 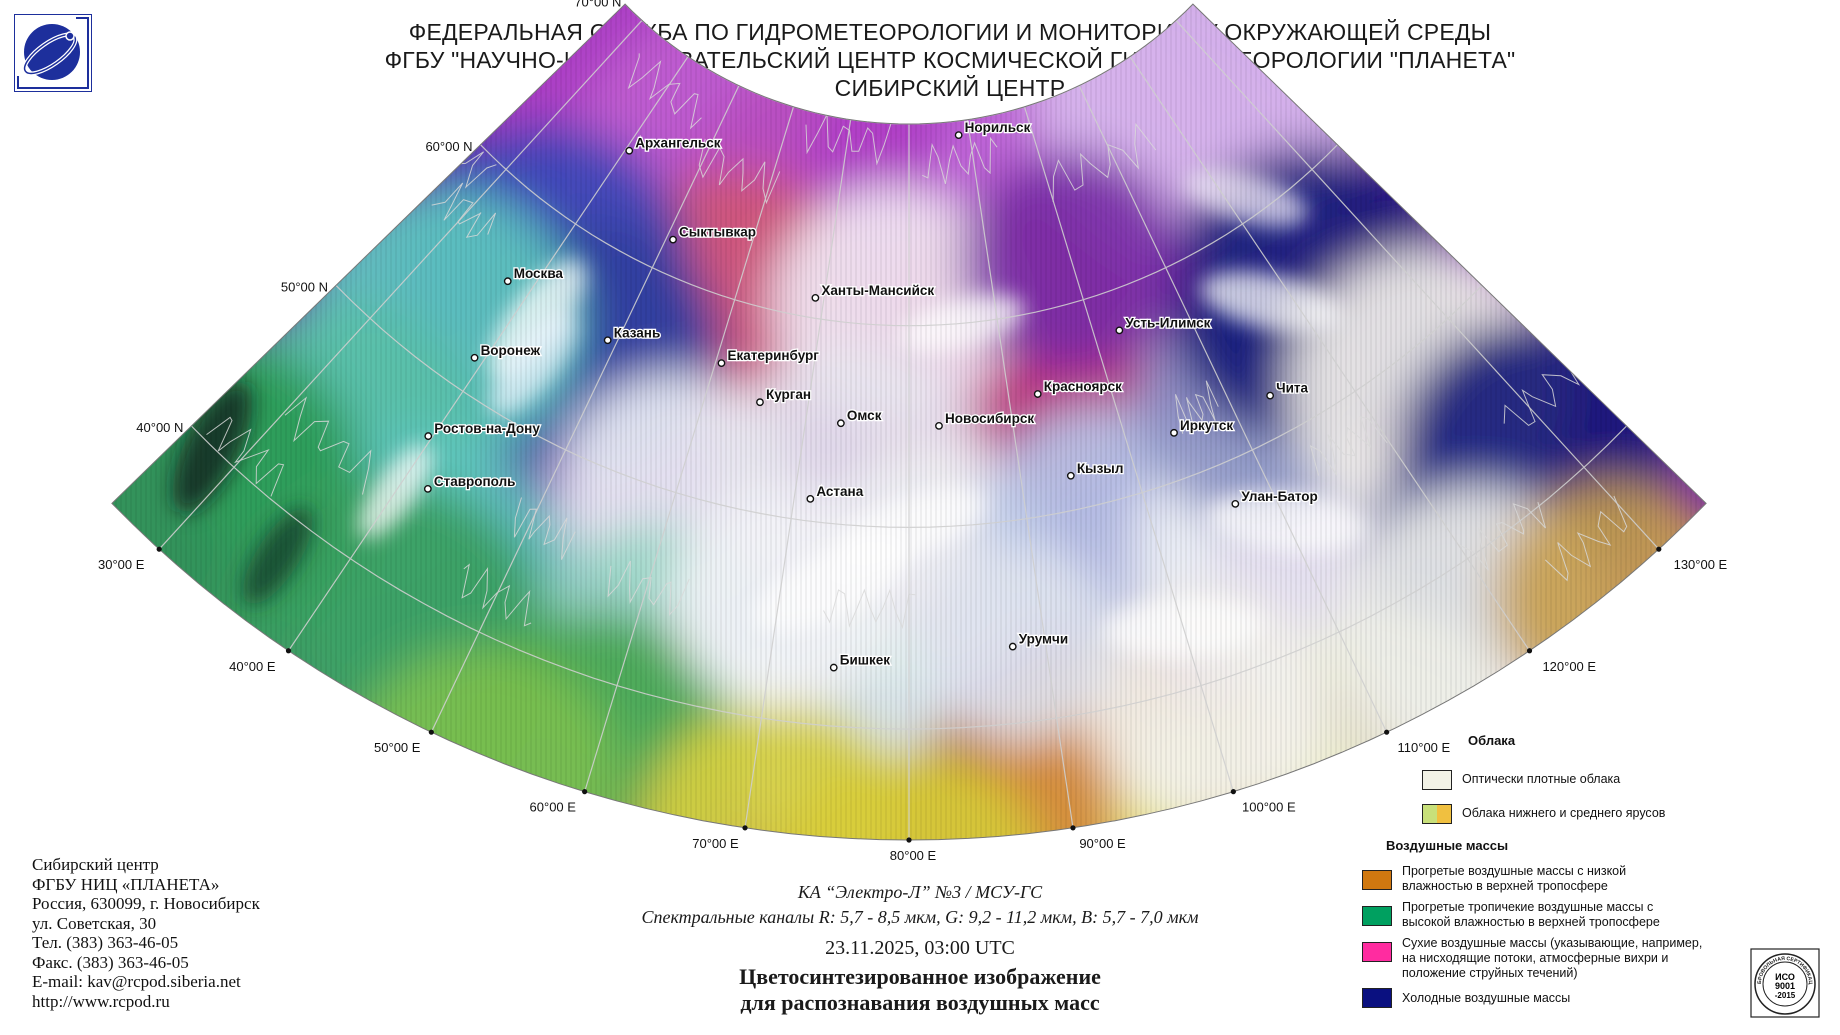 What do you see at coordinates (1785, 986) in the screenshot?
I see `iso-line-2: 9001` at bounding box center [1785, 986].